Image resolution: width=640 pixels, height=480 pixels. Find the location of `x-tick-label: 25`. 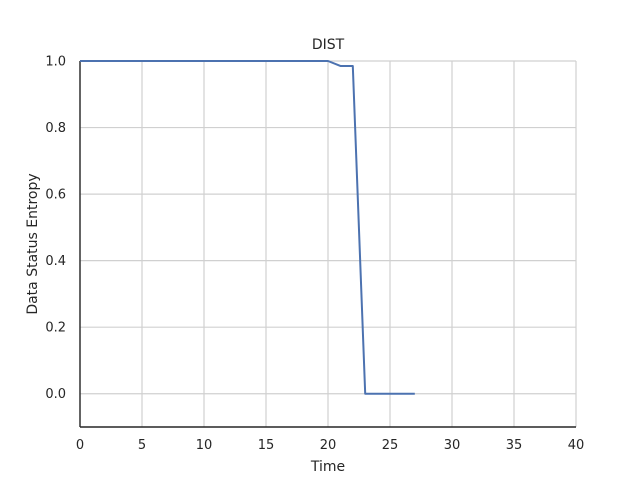

x-tick-label: 25 is located at coordinates (390, 445).